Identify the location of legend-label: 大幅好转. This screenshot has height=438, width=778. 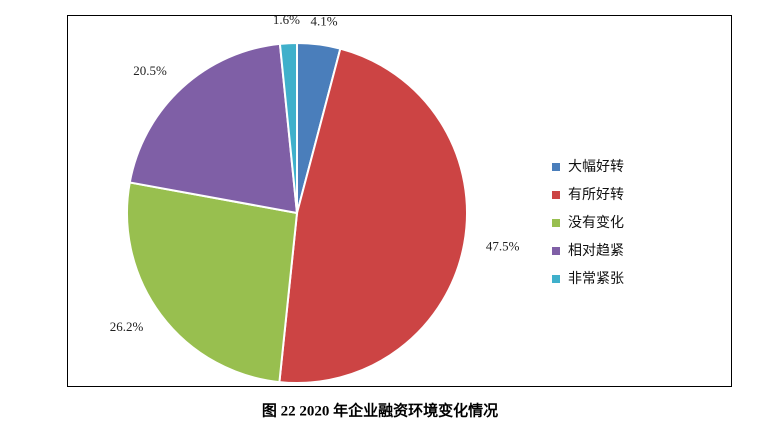
(596, 167).